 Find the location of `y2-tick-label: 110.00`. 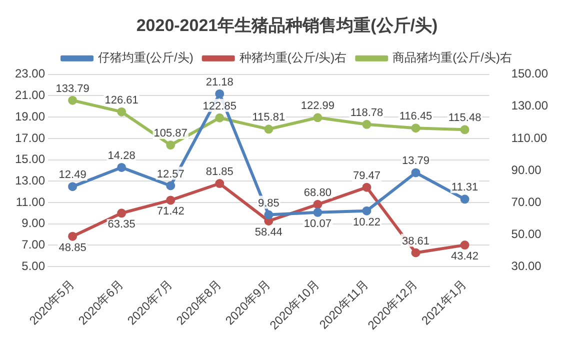

y2-tick-label: 110.00 is located at coordinates (529, 137).